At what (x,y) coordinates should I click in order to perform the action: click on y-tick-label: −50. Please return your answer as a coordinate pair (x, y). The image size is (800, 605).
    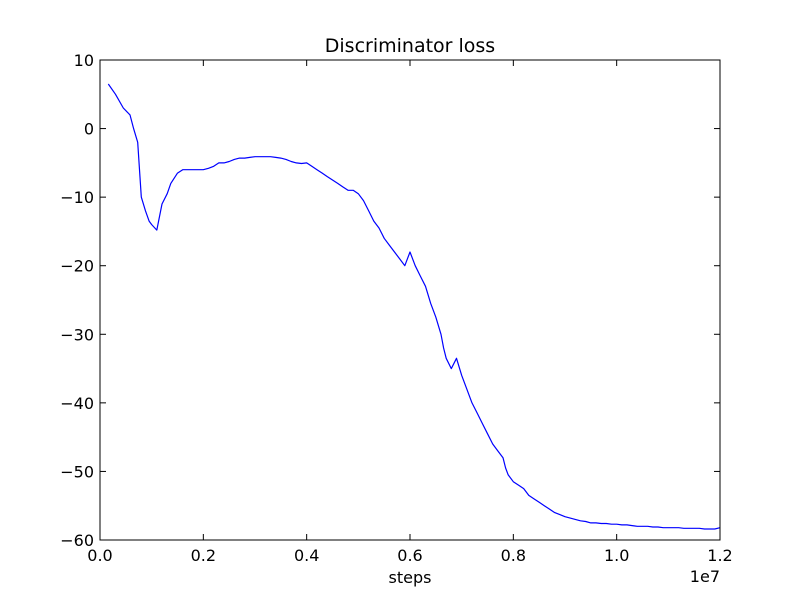
    Looking at the image, I should click on (77, 471).